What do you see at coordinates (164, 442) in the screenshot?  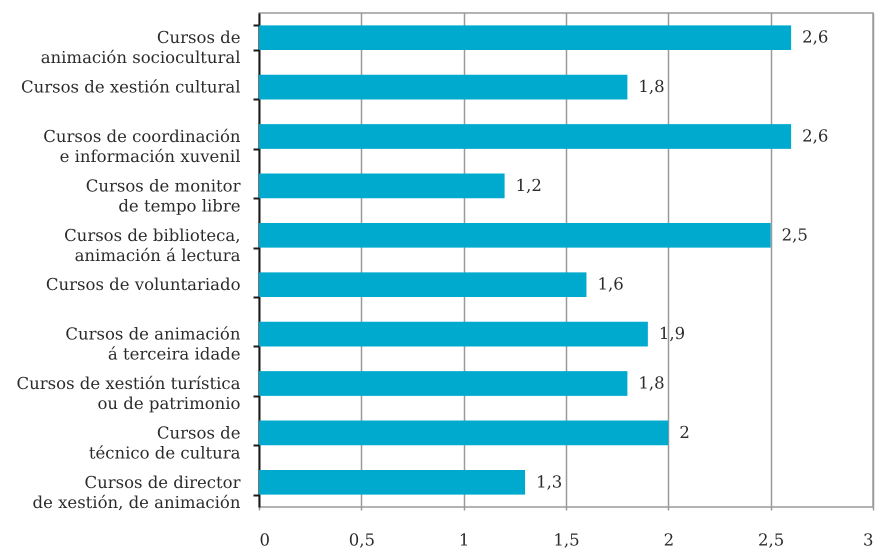 I see `y-tick-label: Cursos de técnico de cultura` at bounding box center [164, 442].